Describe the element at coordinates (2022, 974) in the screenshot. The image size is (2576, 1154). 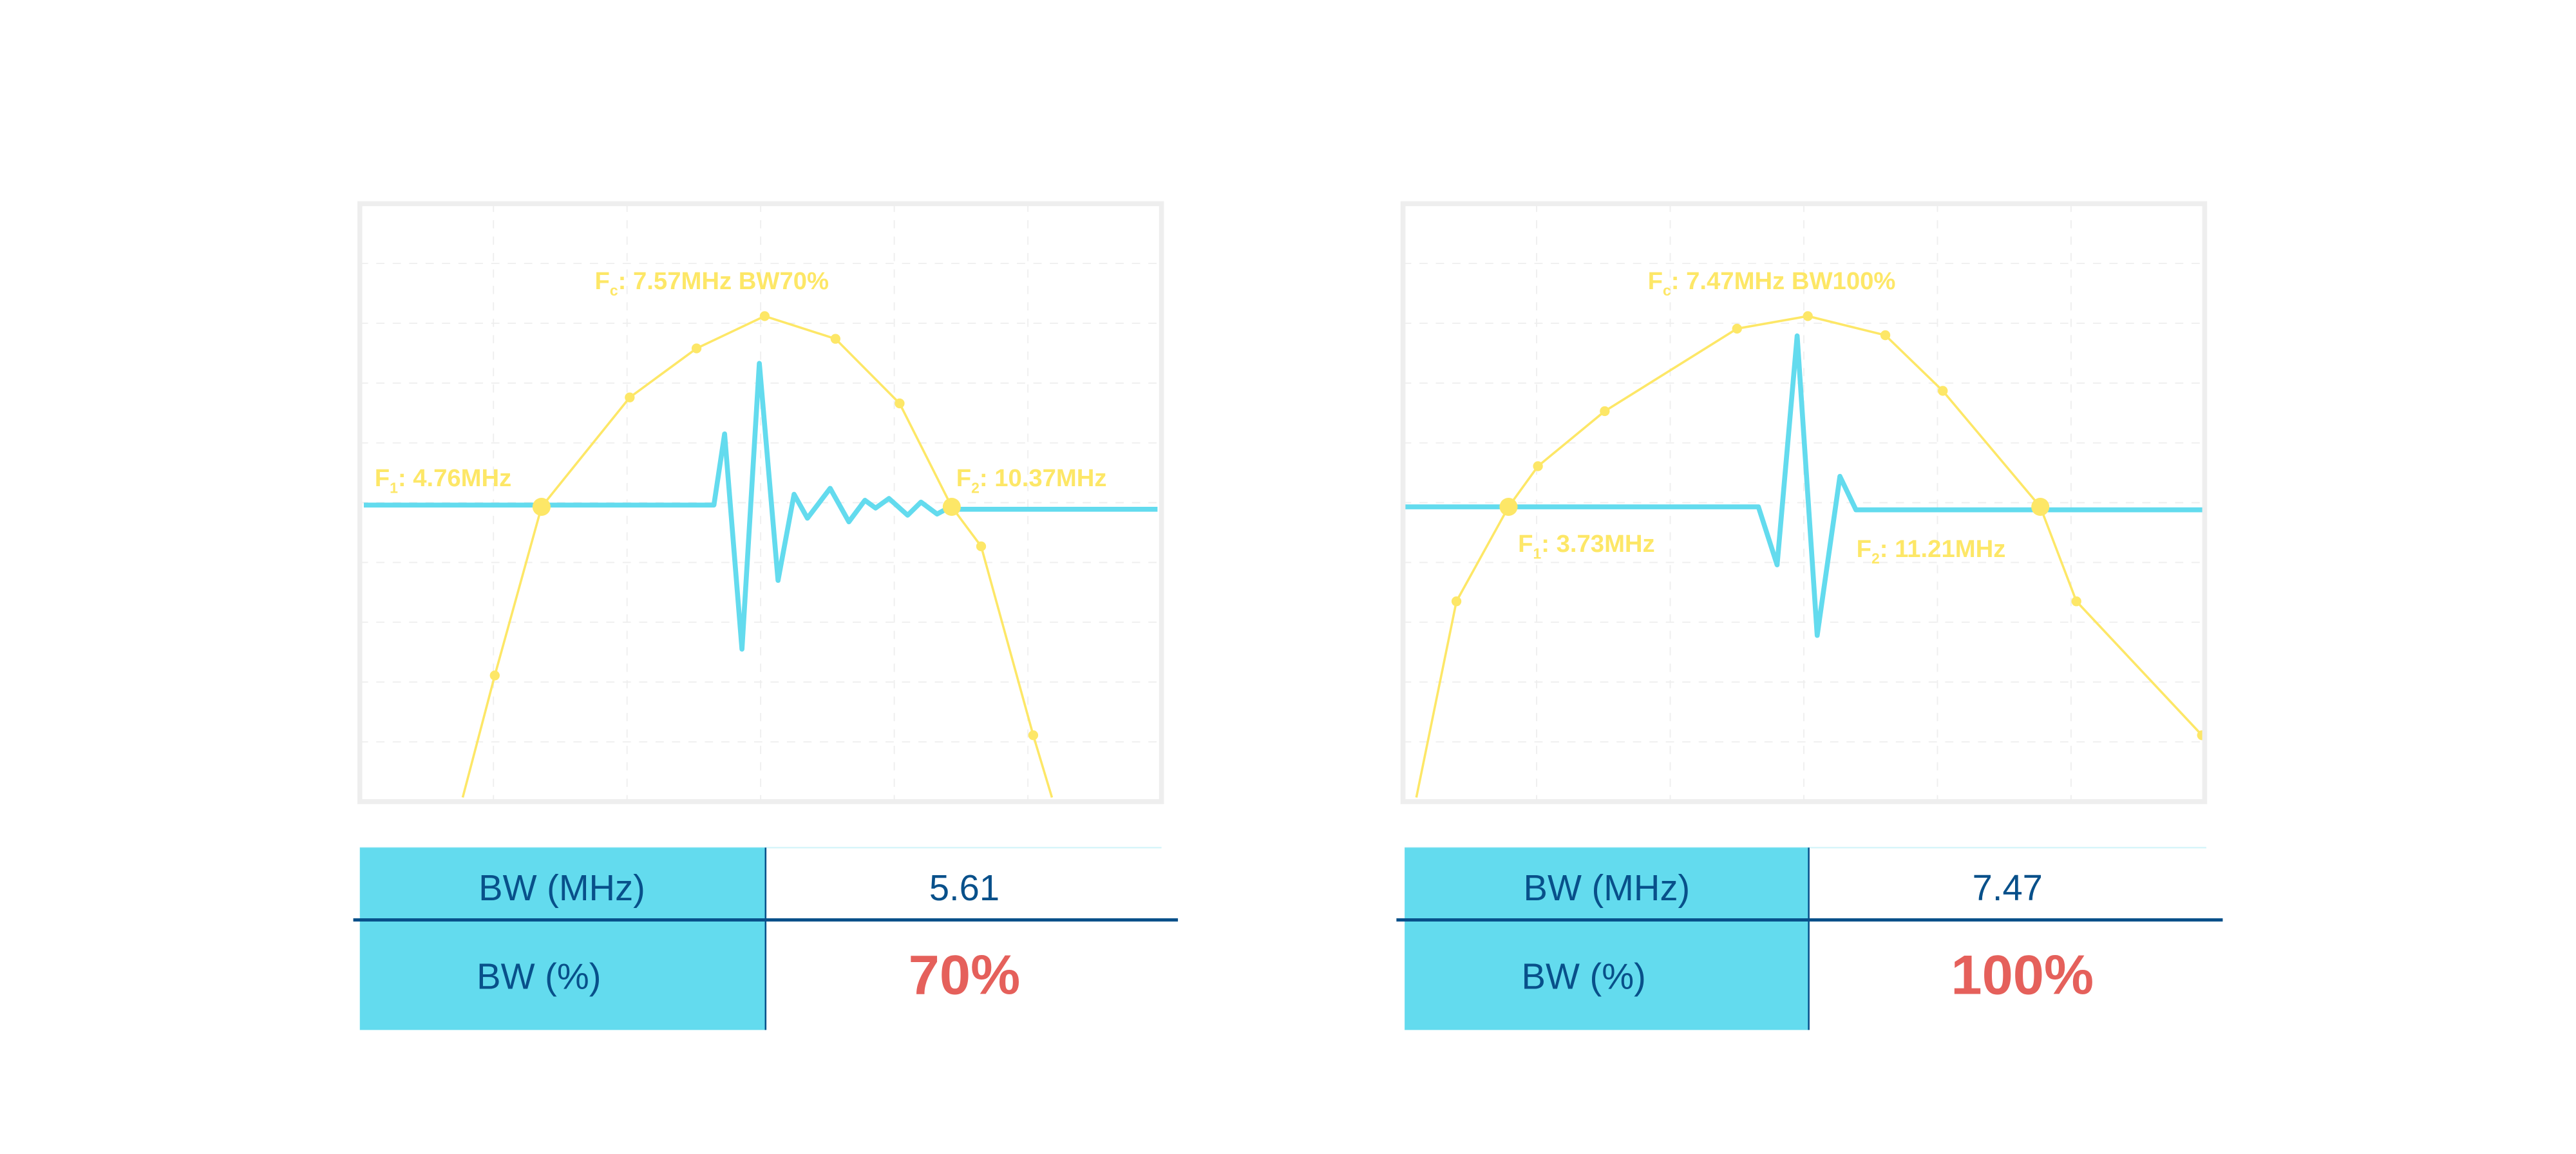
I see `bw-percent-value: 100%` at that location.